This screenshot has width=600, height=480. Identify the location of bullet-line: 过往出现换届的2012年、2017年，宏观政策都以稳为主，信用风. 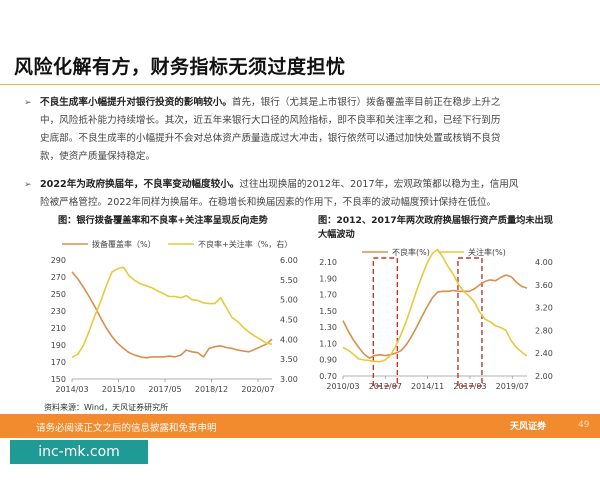
(379, 184).